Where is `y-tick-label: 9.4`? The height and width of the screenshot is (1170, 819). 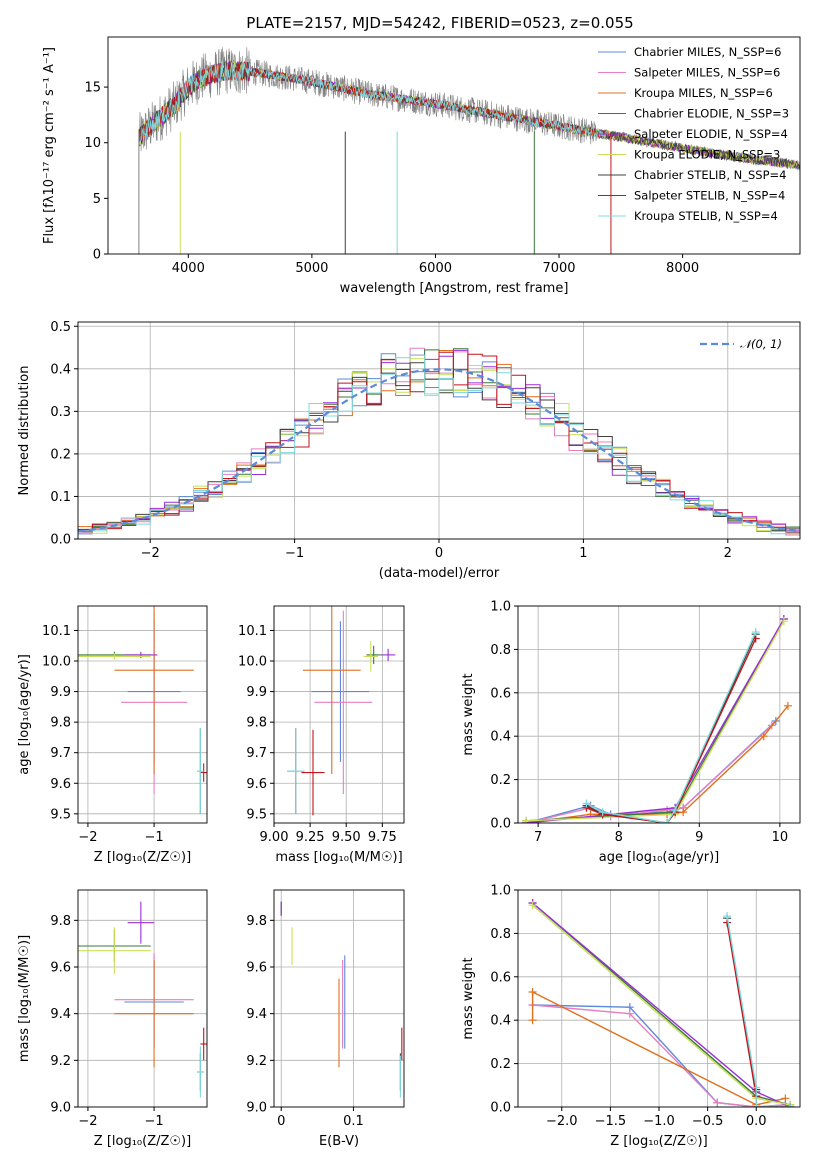 y-tick-label: 9.4 is located at coordinates (60, 1014).